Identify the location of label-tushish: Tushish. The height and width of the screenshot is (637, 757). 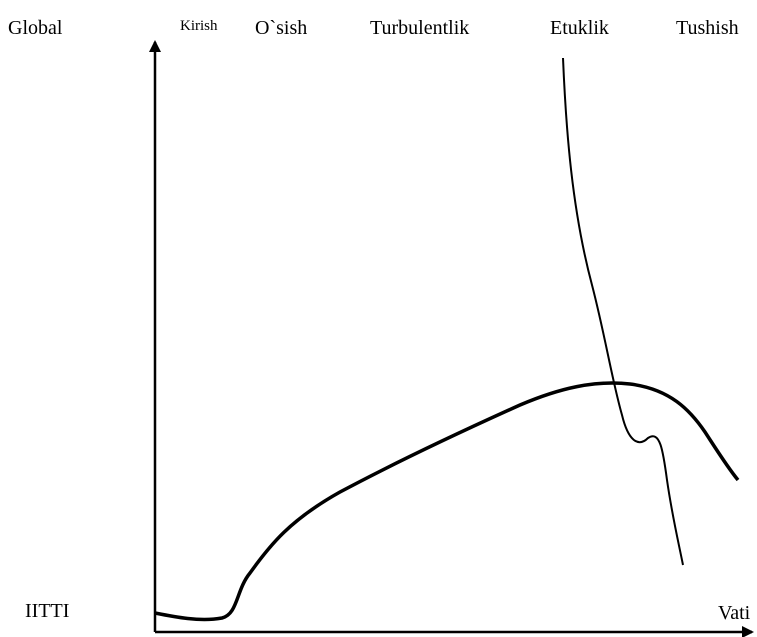
(707, 28).